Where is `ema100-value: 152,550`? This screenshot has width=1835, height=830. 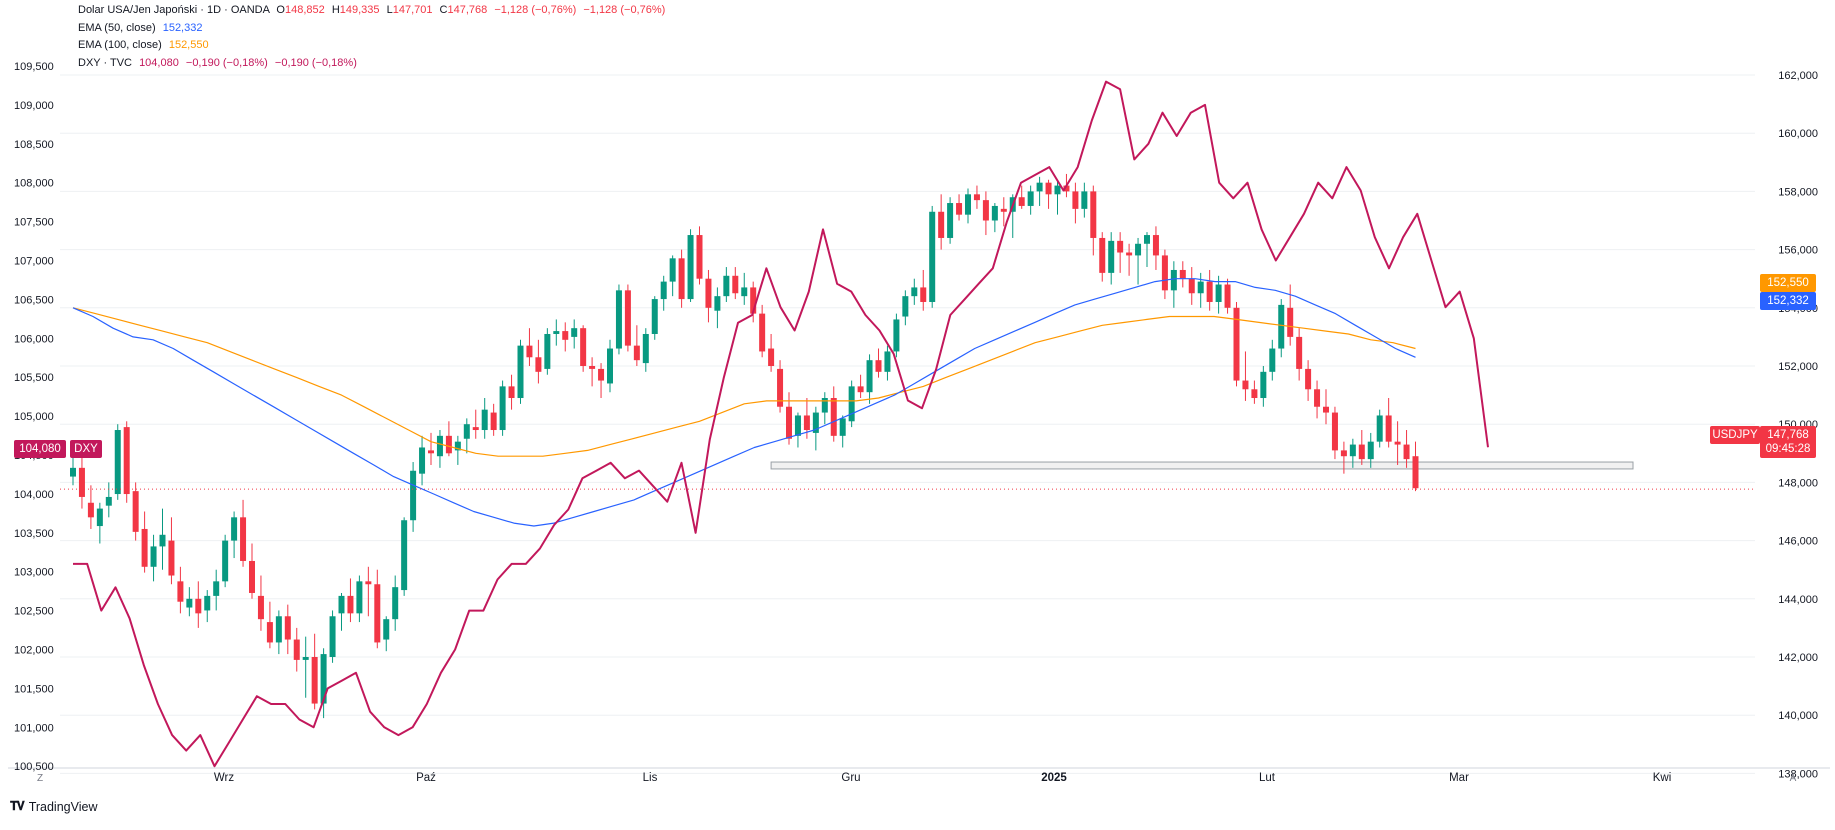
ema100-value: 152,550 is located at coordinates (188, 45).